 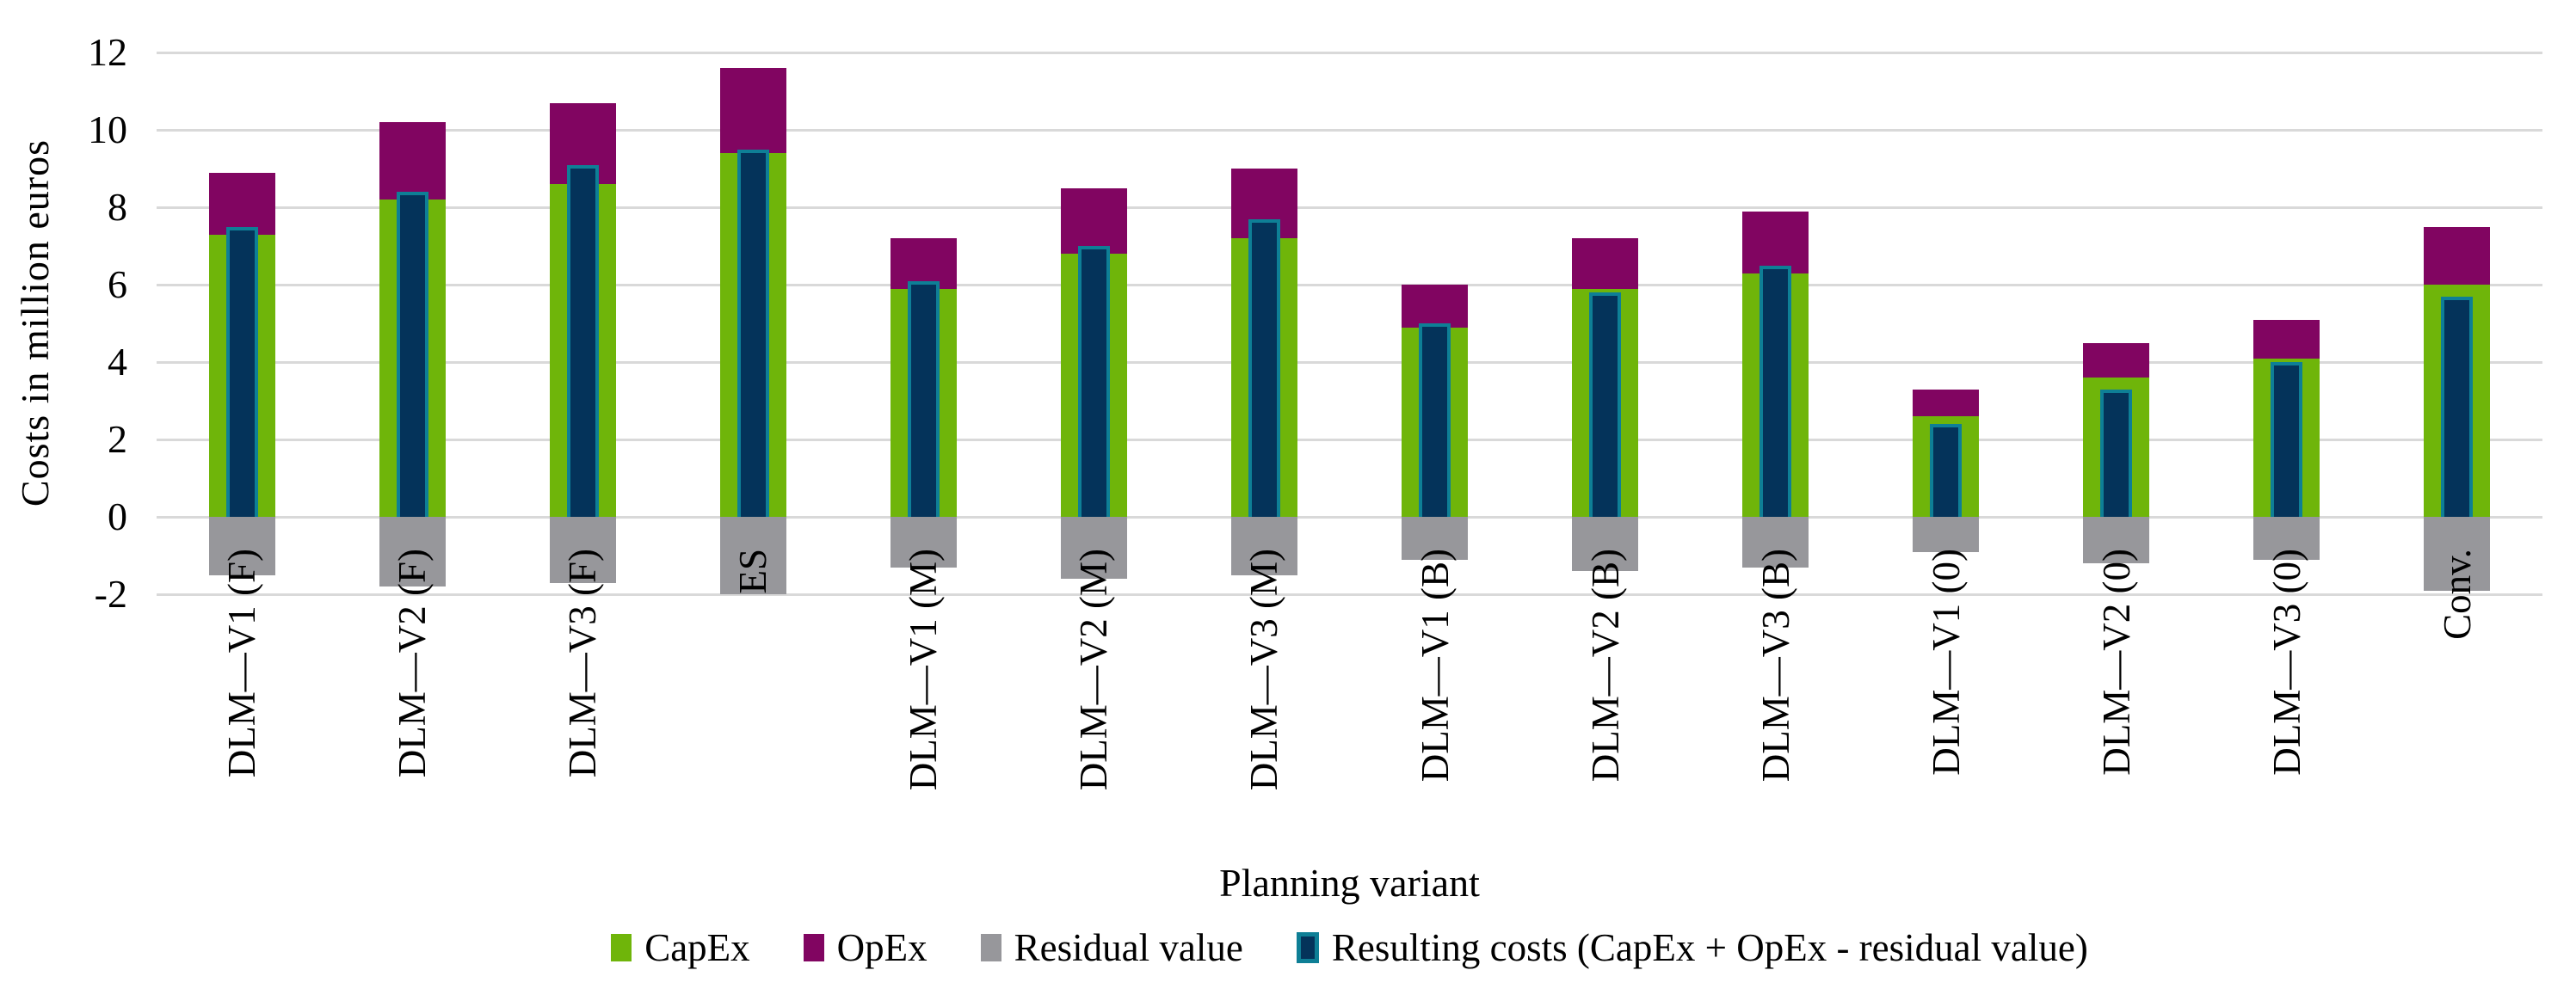 I want to click on y-tick-label: 8, so click(x=117, y=207).